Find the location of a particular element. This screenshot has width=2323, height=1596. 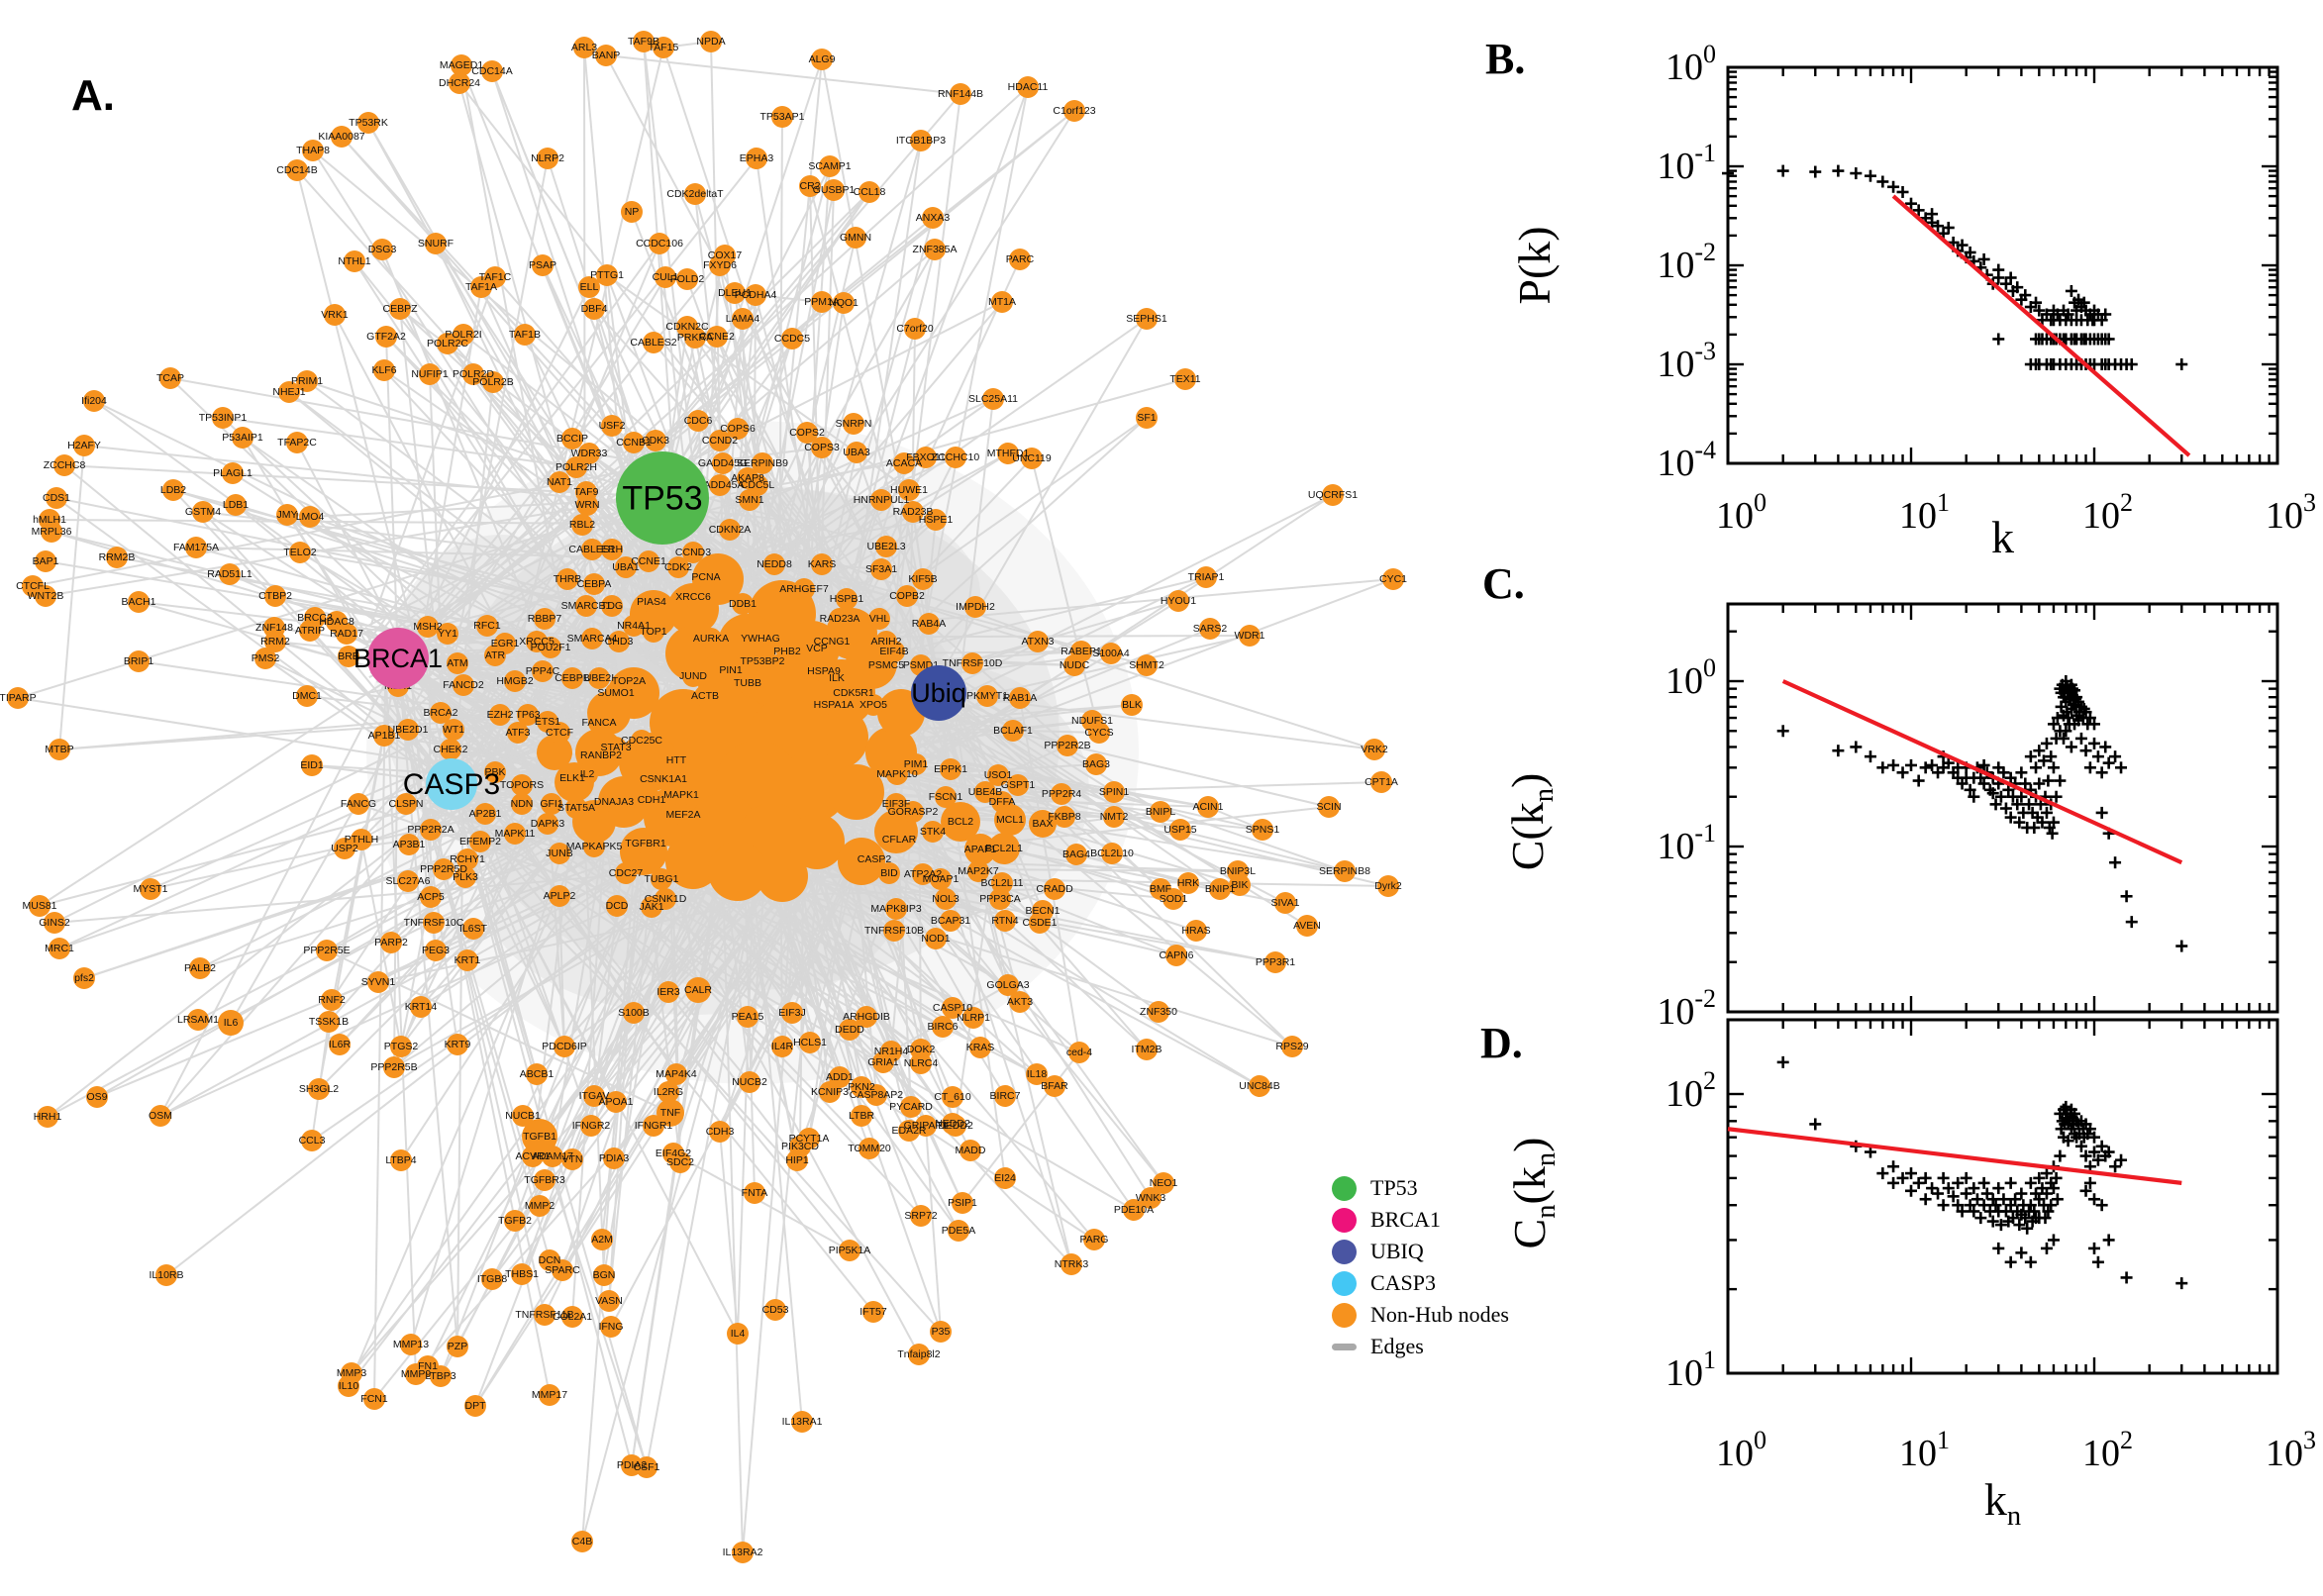

network-node-label: AP2B1 is located at coordinates (486, 814).